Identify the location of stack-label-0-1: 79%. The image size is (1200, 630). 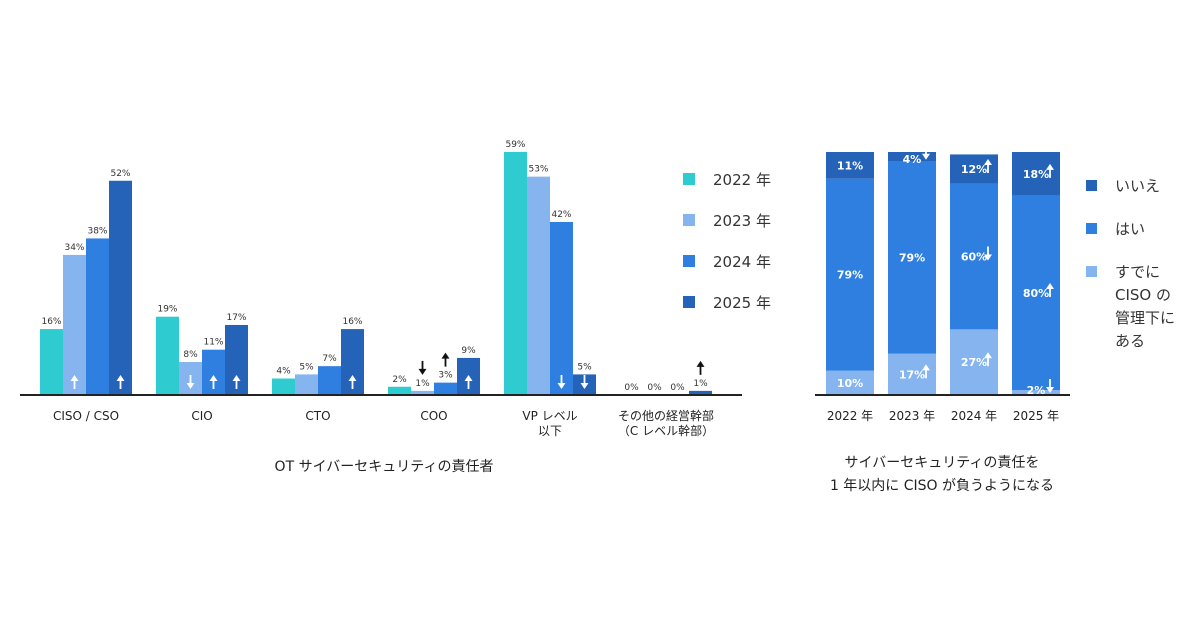
(850, 275).